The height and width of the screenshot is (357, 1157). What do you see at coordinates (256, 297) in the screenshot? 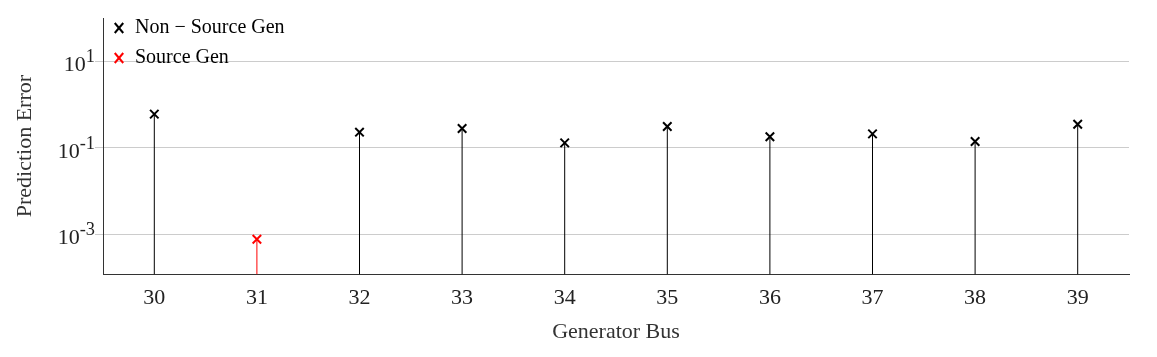
I see `x-tick-label: 31` at bounding box center [256, 297].